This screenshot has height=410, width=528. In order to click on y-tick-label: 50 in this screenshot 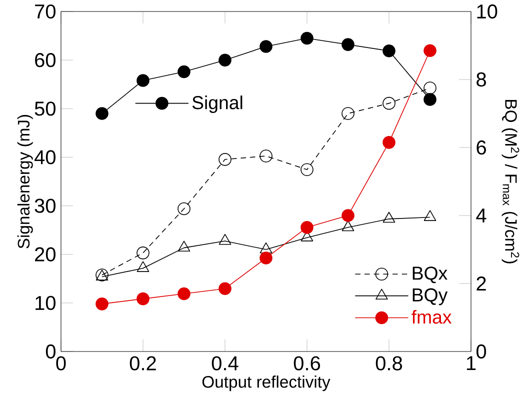, I will do `click(45, 109)`.